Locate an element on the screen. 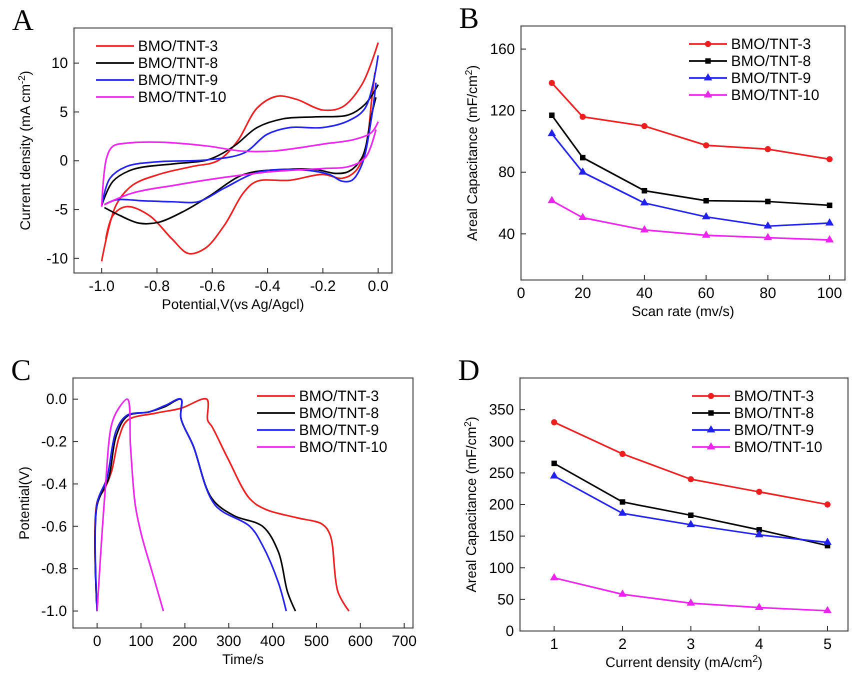 The image size is (854, 673). x-tick-label: -1.0 is located at coordinates (101, 286).